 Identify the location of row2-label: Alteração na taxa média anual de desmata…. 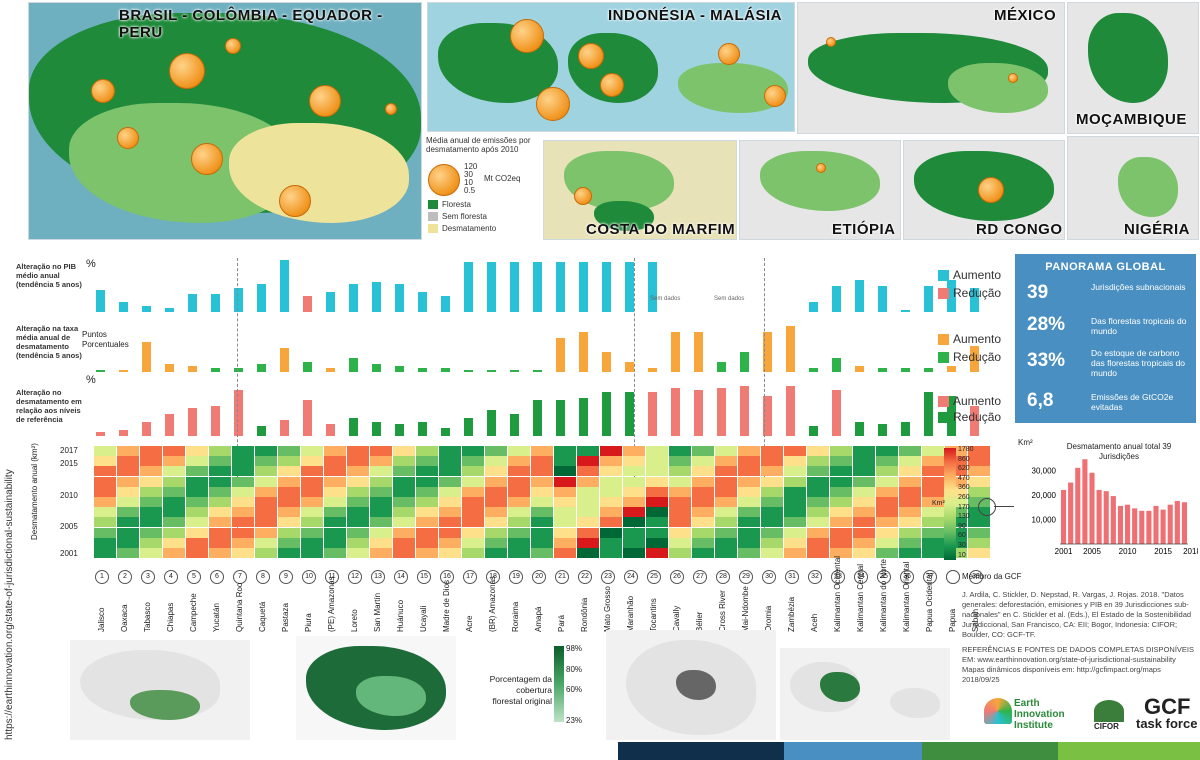
(49, 342).